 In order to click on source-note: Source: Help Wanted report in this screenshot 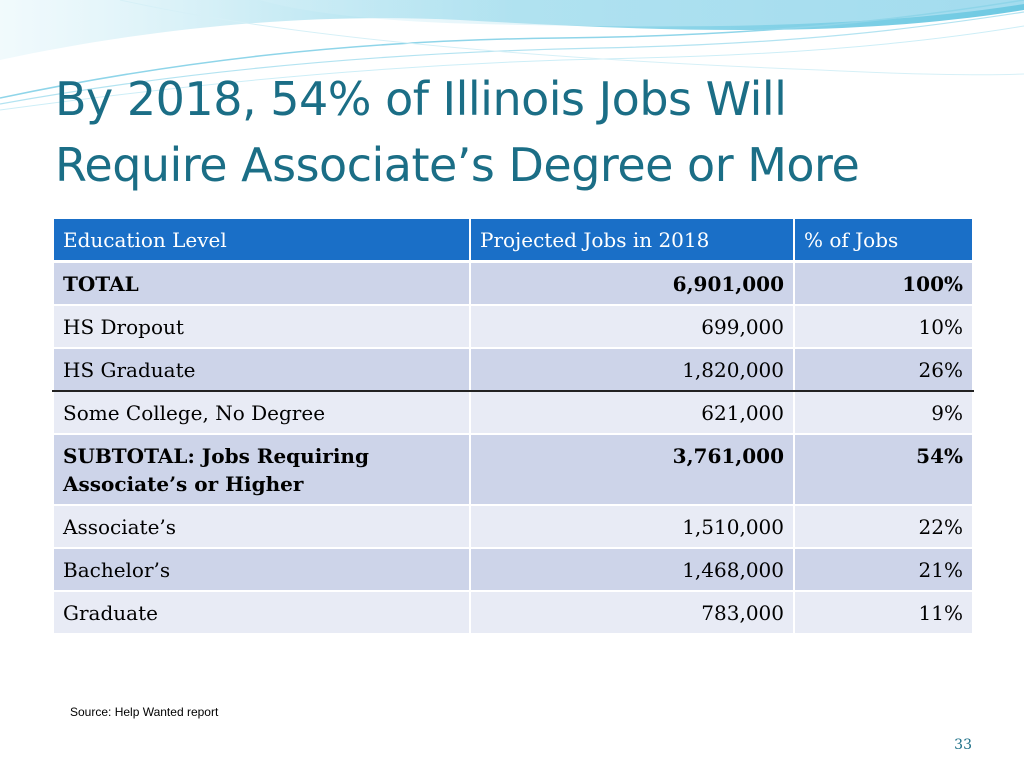, I will do `click(144, 712)`.